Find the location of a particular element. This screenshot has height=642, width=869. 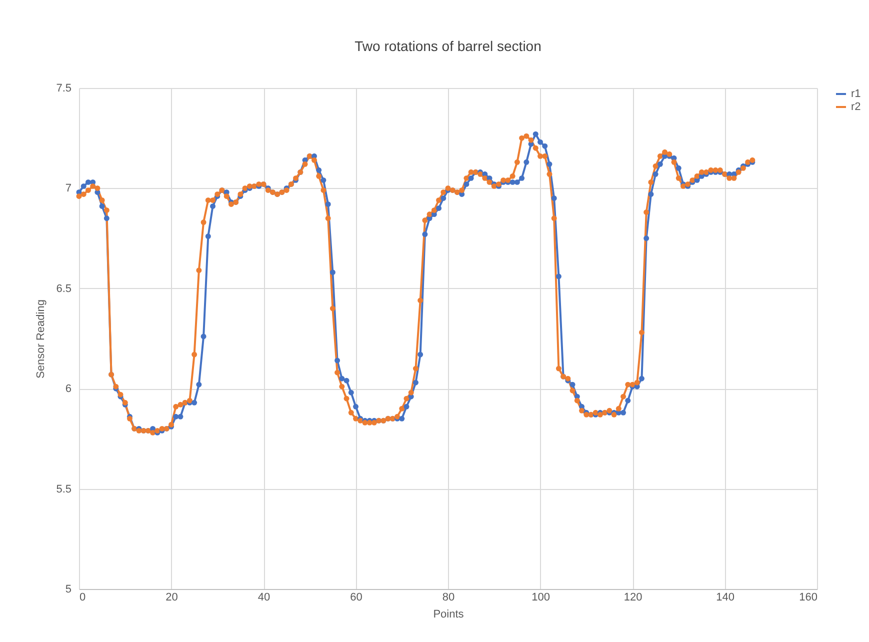

y-axis-title: Sensor Reading is located at coordinates (41, 339).